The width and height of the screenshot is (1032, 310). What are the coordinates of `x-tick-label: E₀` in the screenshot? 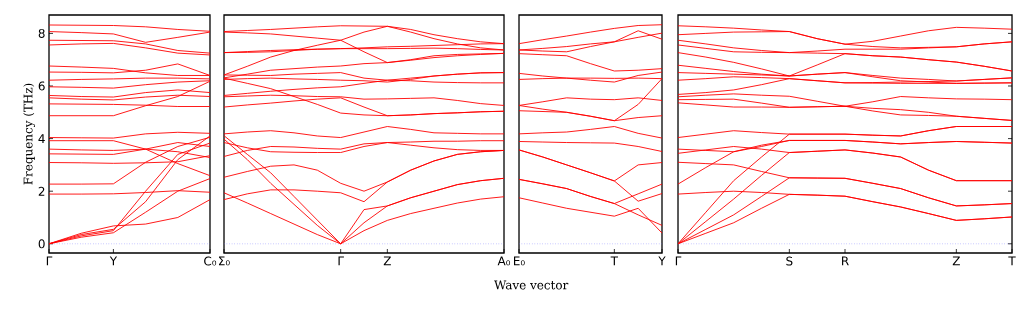 It's located at (519, 261).